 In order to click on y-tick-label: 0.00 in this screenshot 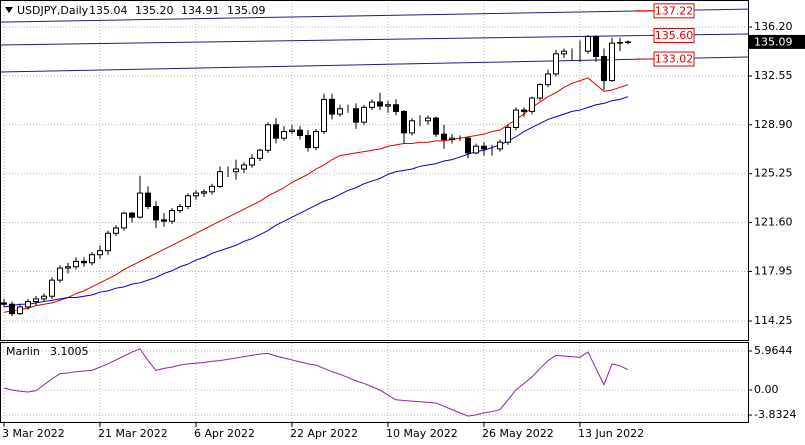, I will do `click(766, 389)`.